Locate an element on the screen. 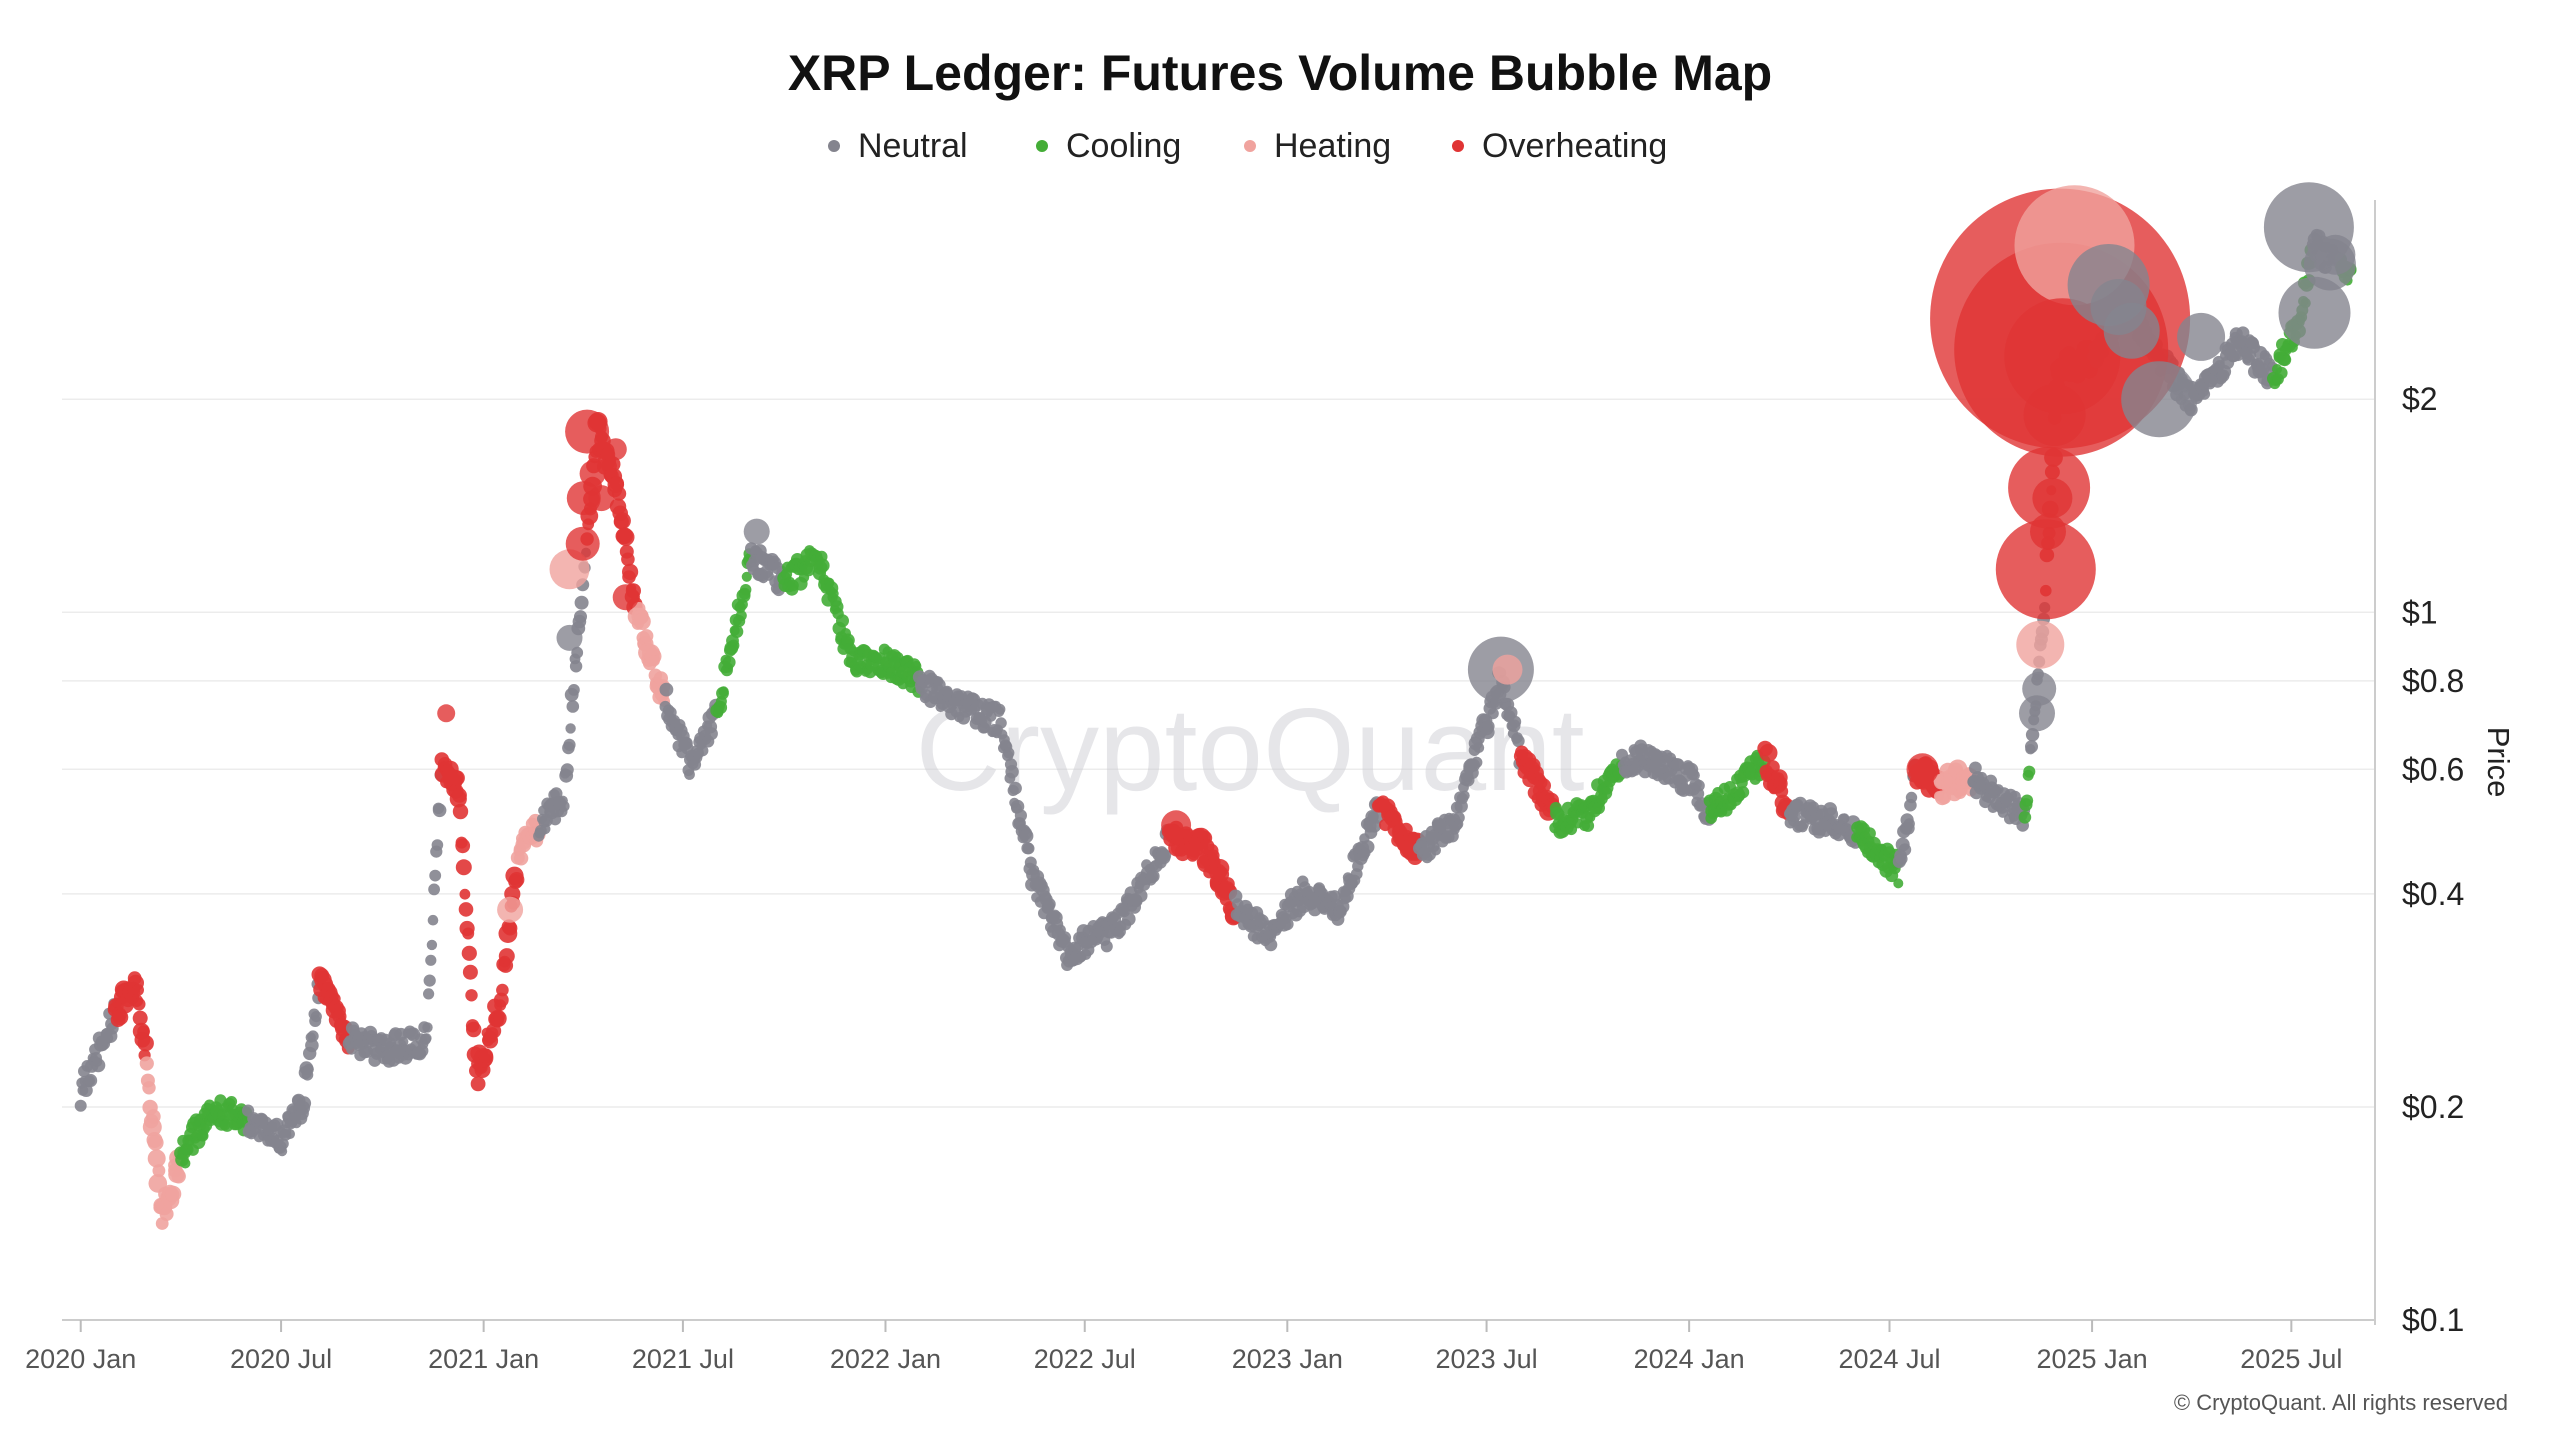 This screenshot has height=1440, width=2560. legend-marker-heating is located at coordinates (1250, 146).